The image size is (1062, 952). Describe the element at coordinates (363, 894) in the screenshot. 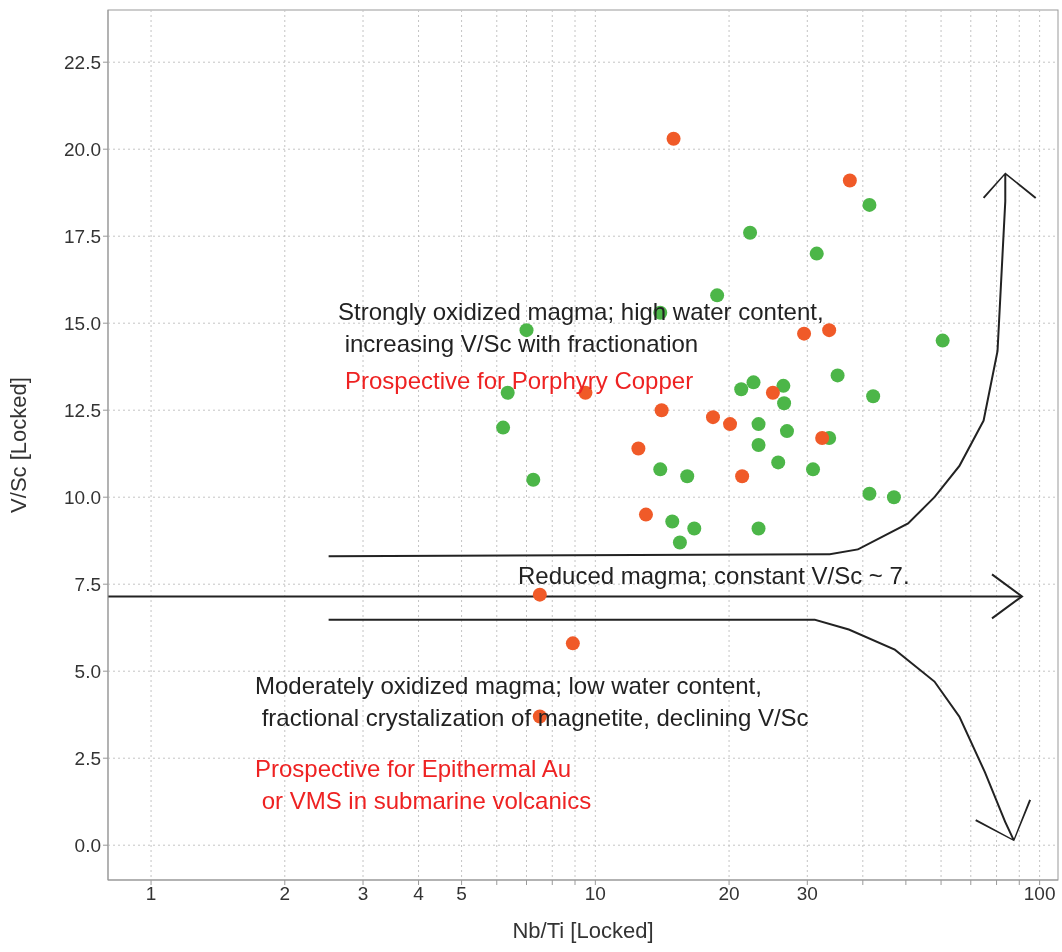

I see `x-tick-label: 3` at that location.